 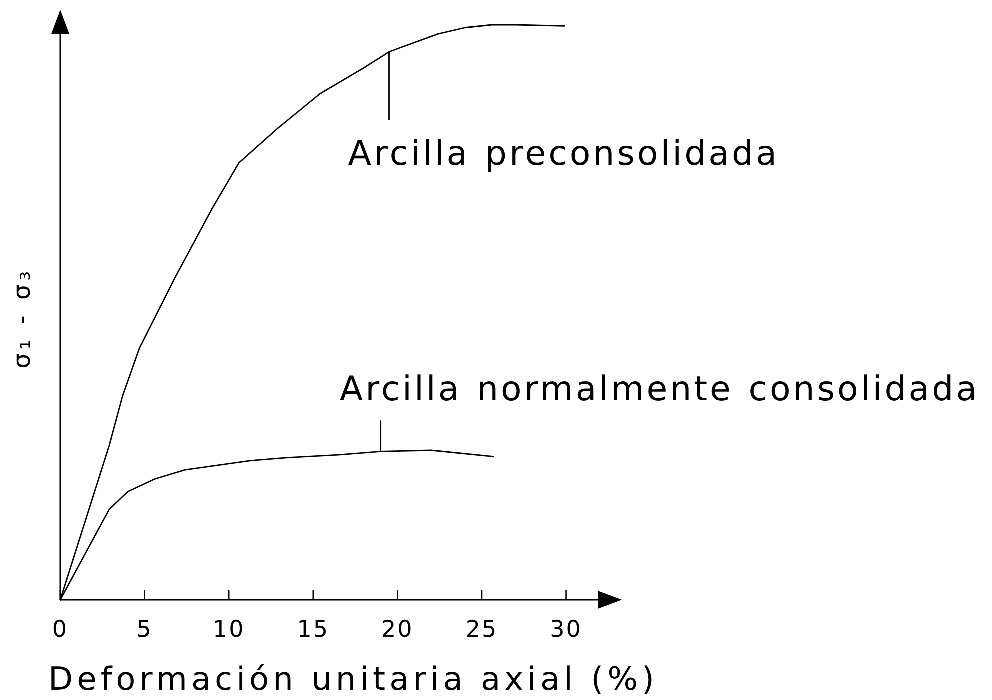 What do you see at coordinates (22, 318) in the screenshot?
I see `y-axis-title: σ₁ - σ₃` at bounding box center [22, 318].